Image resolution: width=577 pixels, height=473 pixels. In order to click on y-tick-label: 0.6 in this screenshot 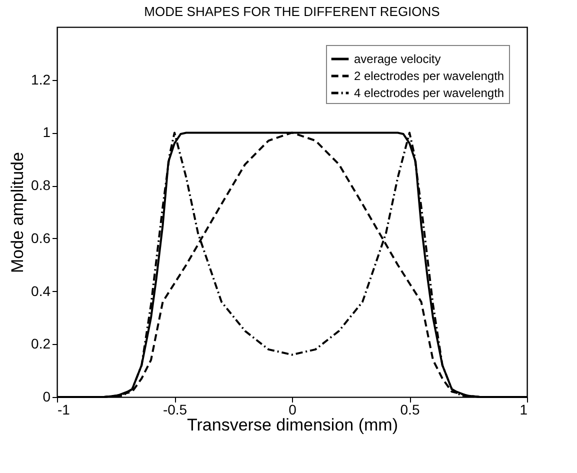, I will do `click(41, 238)`.